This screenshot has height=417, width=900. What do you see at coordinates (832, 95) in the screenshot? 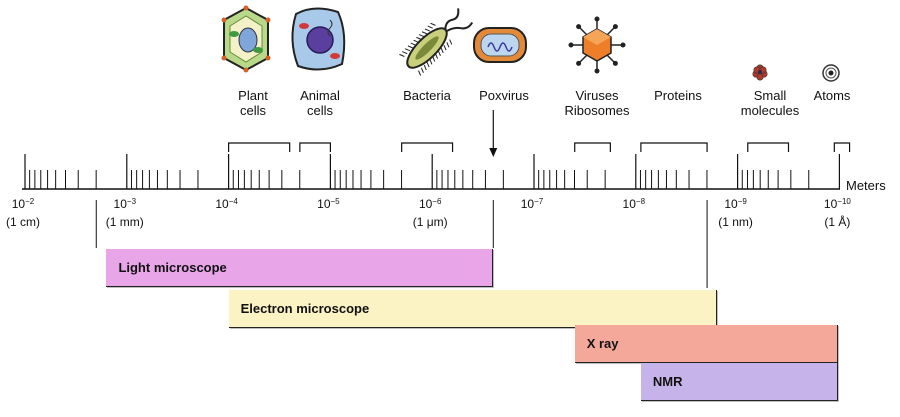
I see `atoms-label: Atoms` at bounding box center [832, 95].